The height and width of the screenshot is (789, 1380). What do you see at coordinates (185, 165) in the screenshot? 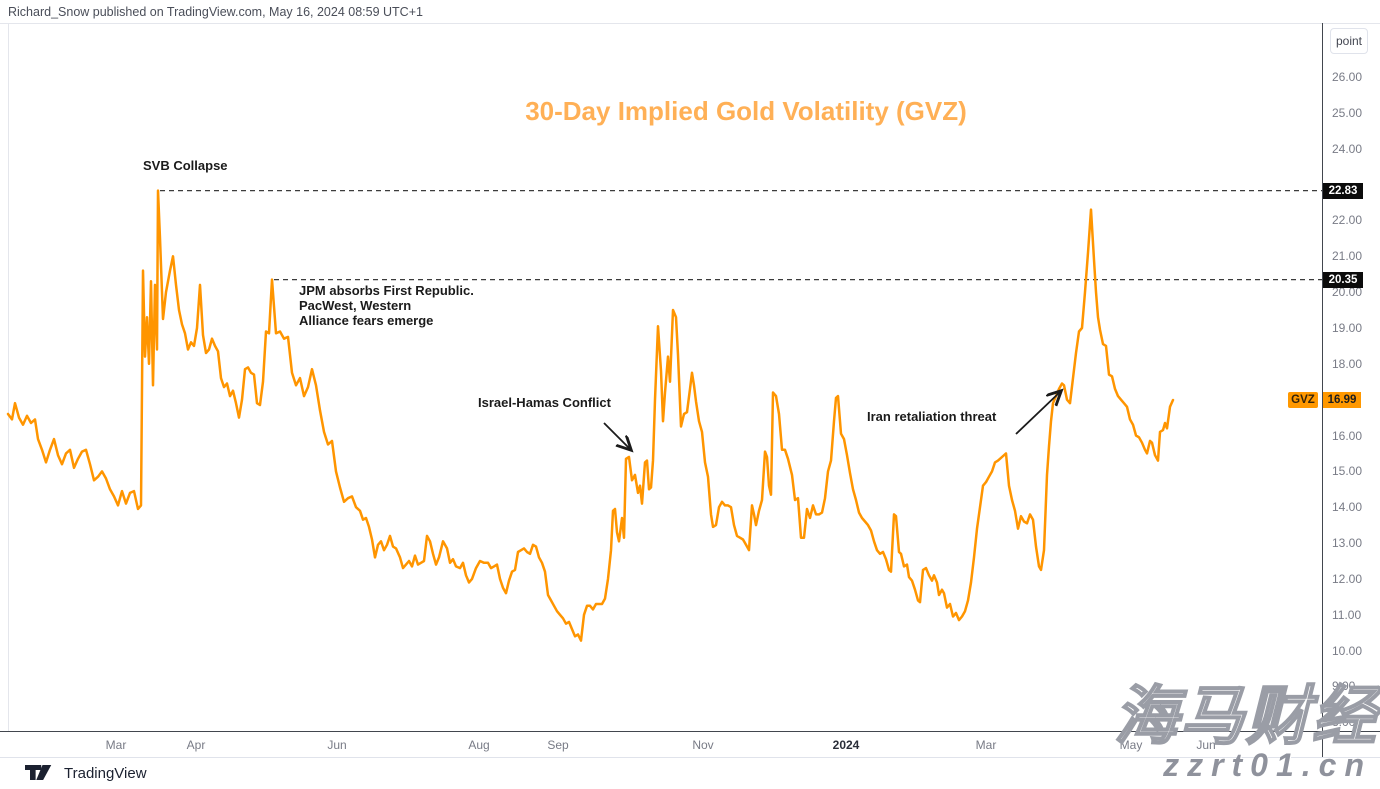
I see `annotation-svb: SVB Collapse` at bounding box center [185, 165].